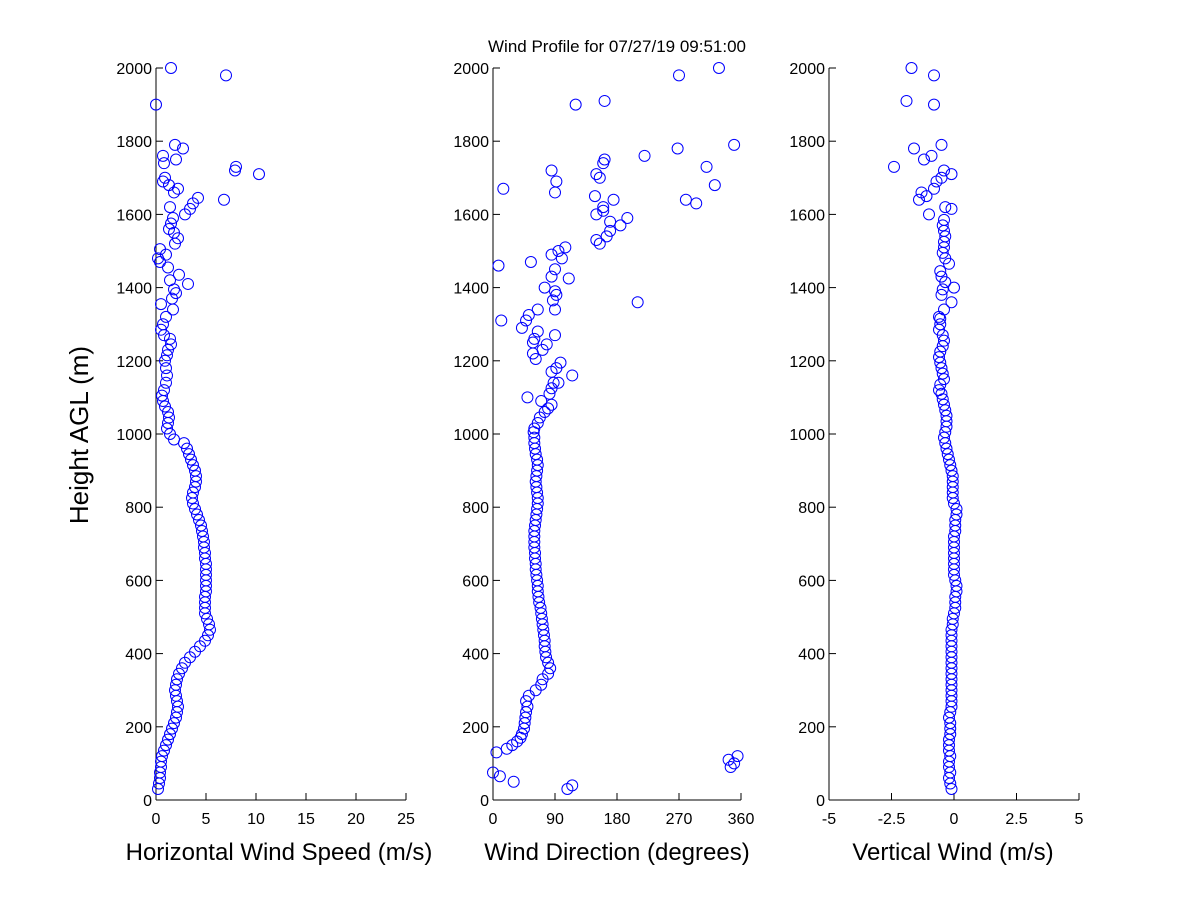  I want to click on x-tick-label: 20, so click(356, 819).